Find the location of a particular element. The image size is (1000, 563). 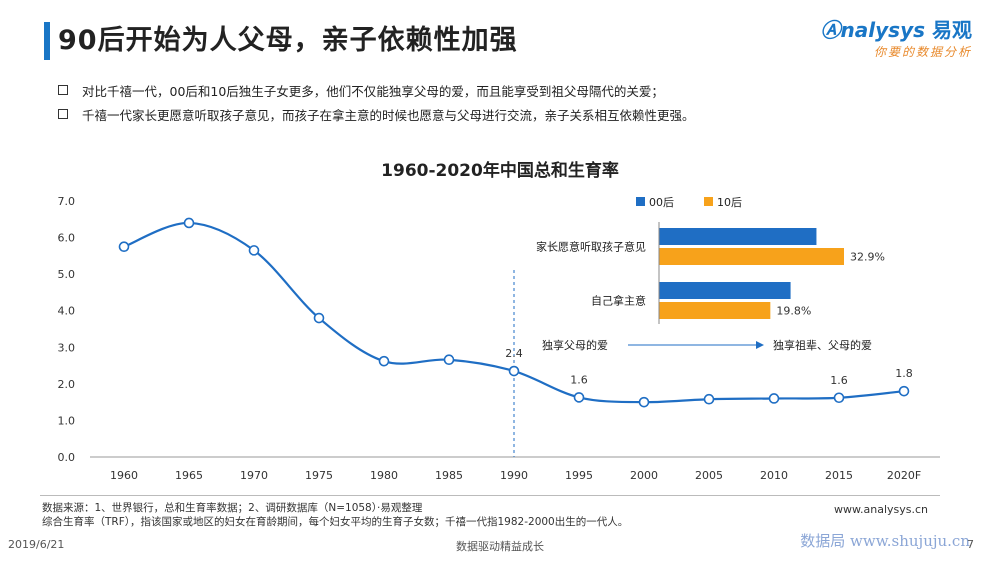

chart-title: 1960-2020年中国总和生育率 is located at coordinates (500, 171).